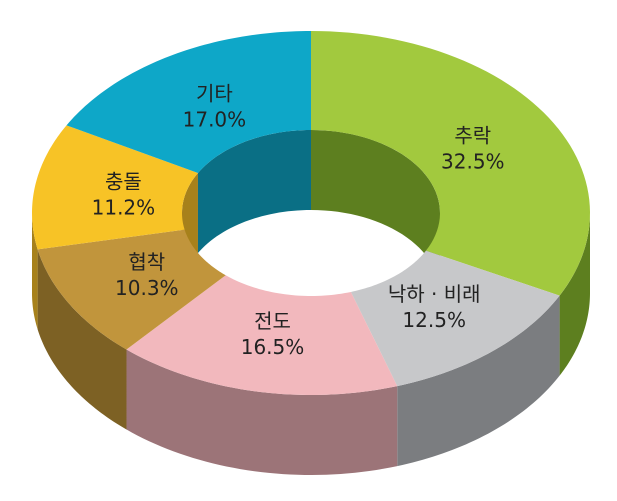 This screenshot has width=617, height=501. What do you see at coordinates (82, 339) in the screenshot?
I see `slice-3-outer-wall` at bounding box center [82, 339].